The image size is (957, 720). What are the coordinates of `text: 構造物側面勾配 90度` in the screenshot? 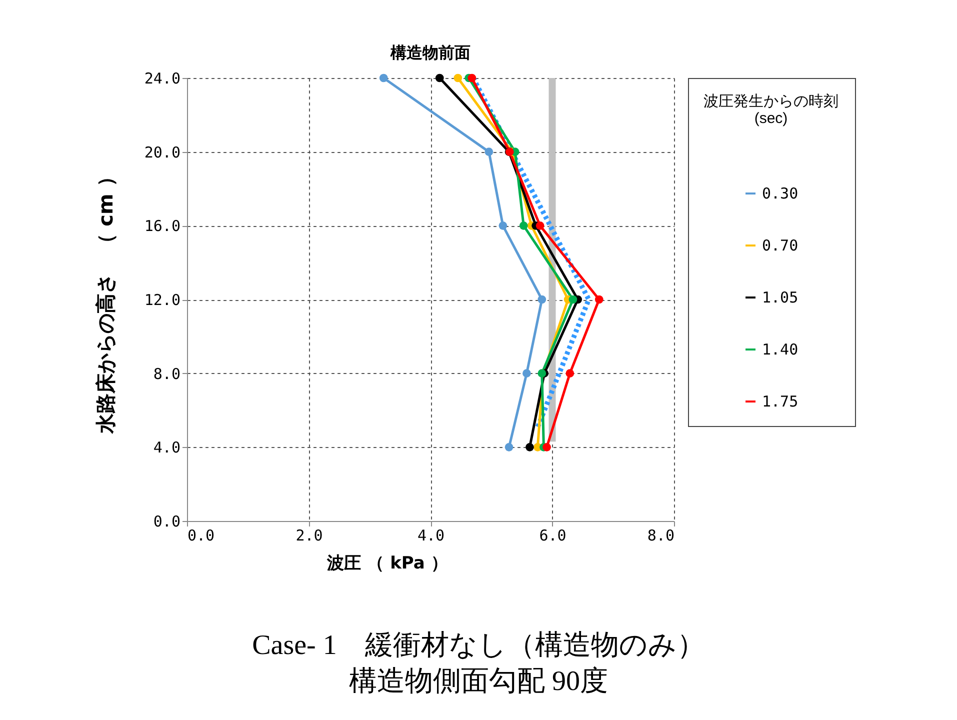 It's located at (478, 682).